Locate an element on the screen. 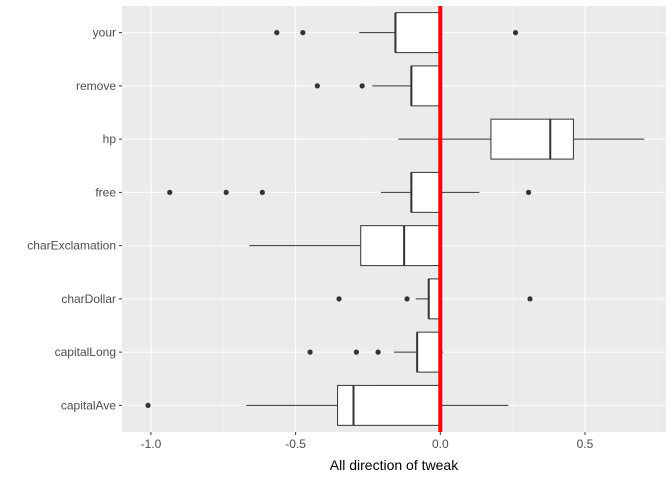 The width and height of the screenshot is (672, 480). x-axis: -1.0 -0.5 0.0 0.5 is located at coordinates (367, 441).